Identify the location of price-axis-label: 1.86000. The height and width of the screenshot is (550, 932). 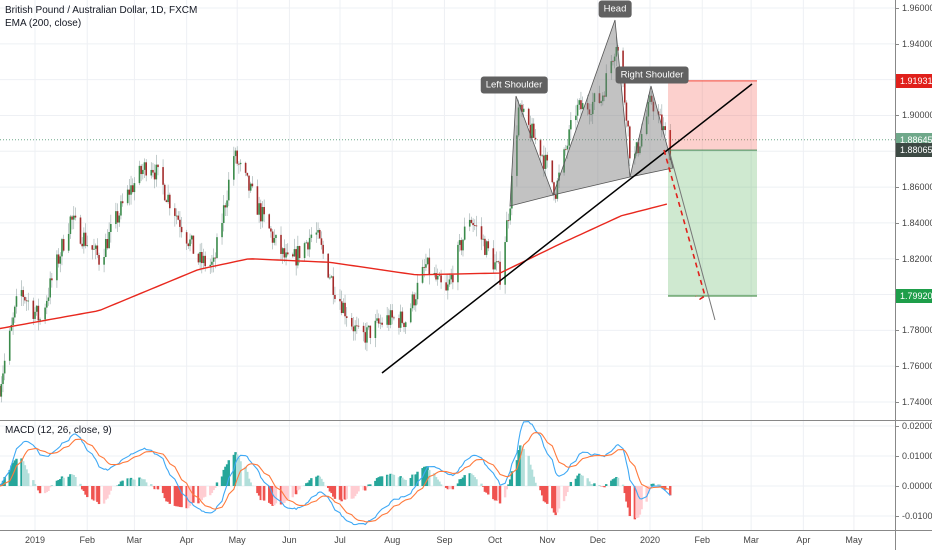
(917, 187).